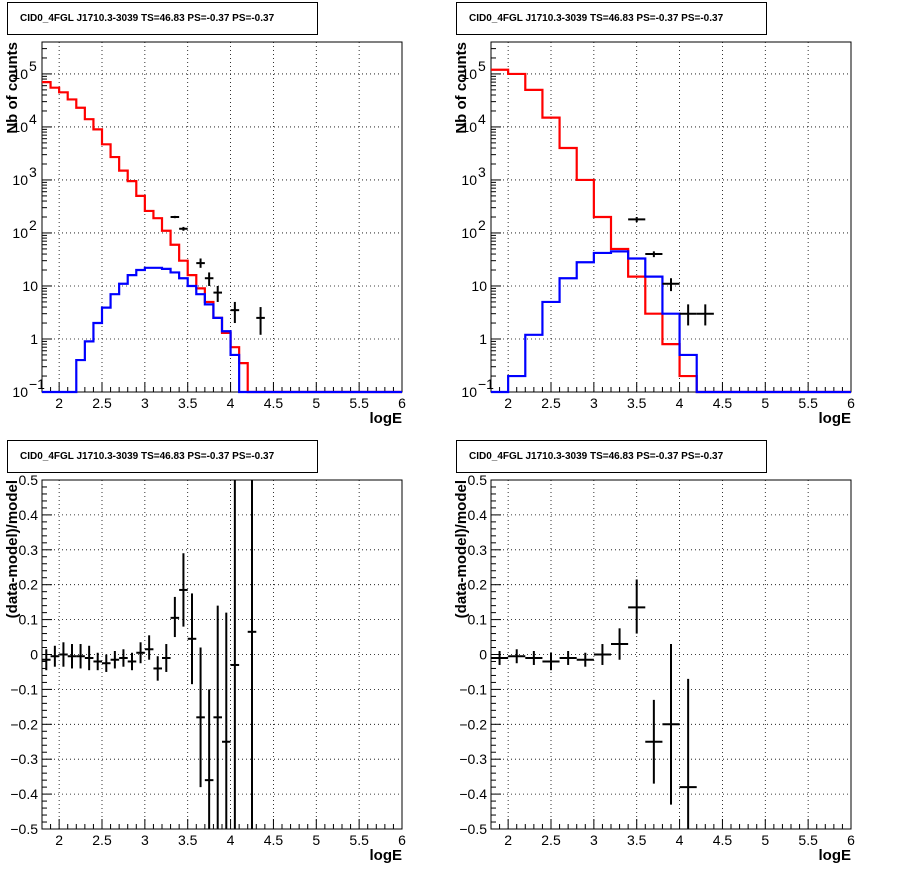  Describe the element at coordinates (478, 480) in the screenshot. I see `y-tick-label: 0.5` at that location.